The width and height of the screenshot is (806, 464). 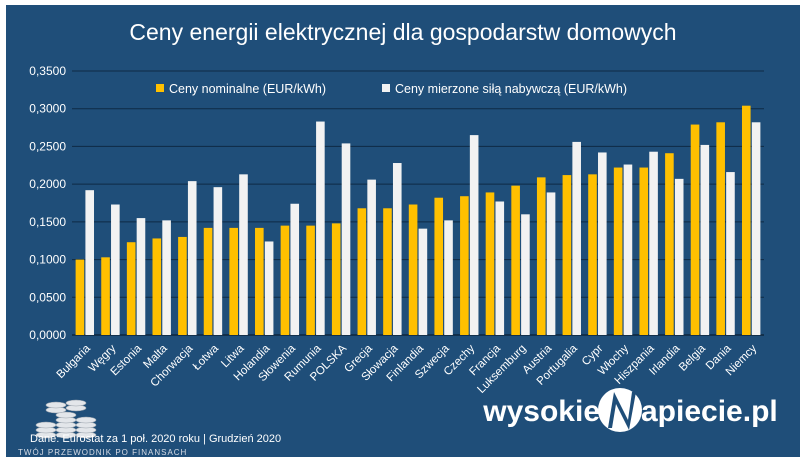 I want to click on legend-swatch-nominal, so click(x=160, y=88).